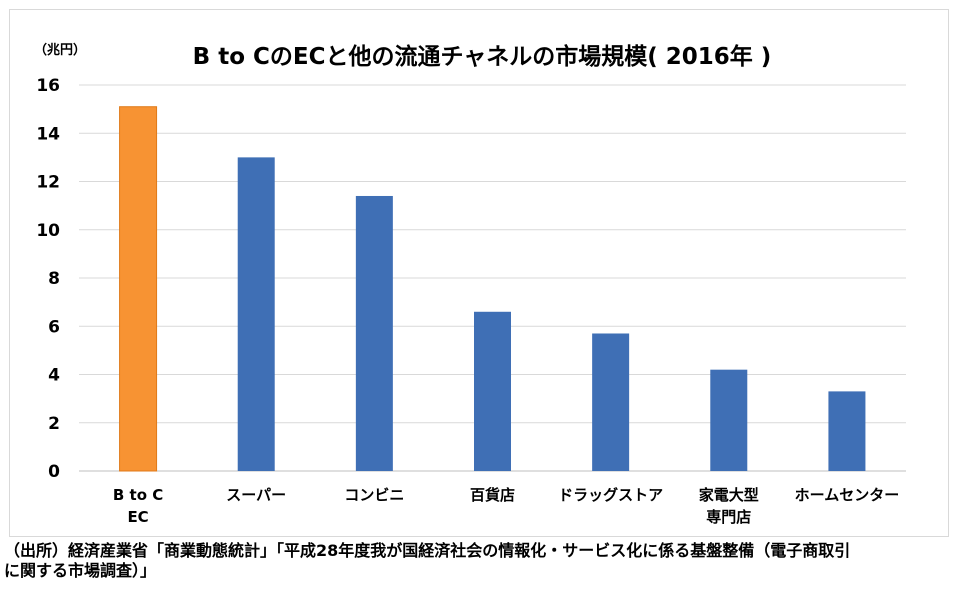  Describe the element at coordinates (54, 279) in the screenshot. I see `y-tick-label: 8` at that location.